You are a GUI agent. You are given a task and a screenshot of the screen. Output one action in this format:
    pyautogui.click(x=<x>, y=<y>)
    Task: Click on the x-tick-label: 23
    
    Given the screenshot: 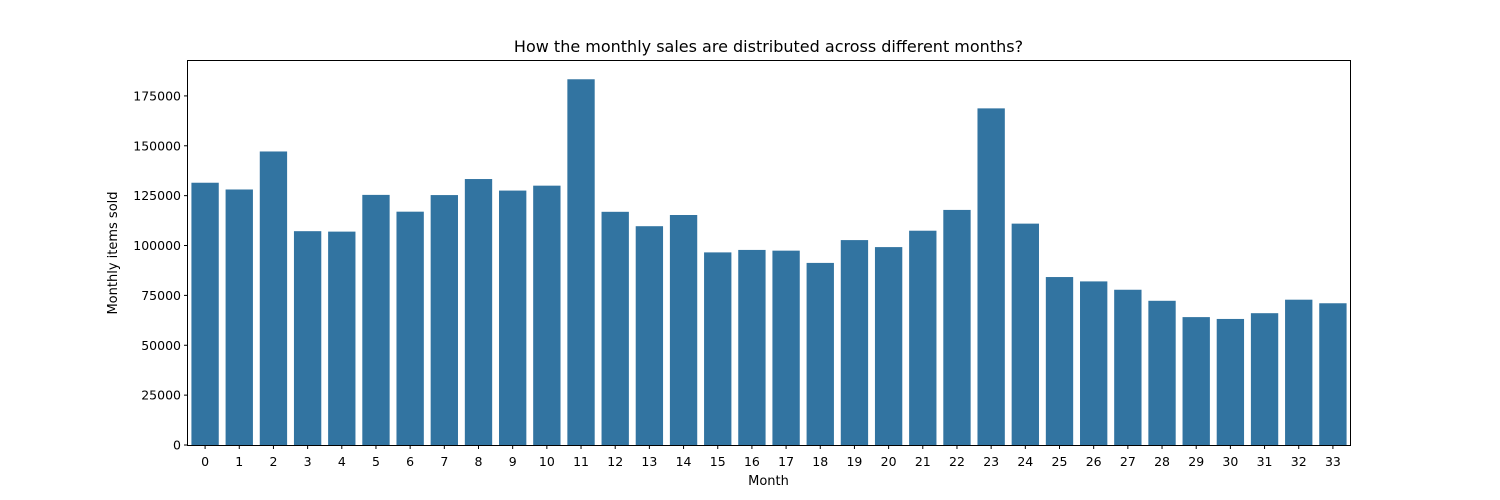 What is the action you would take?
    pyautogui.click(x=991, y=461)
    